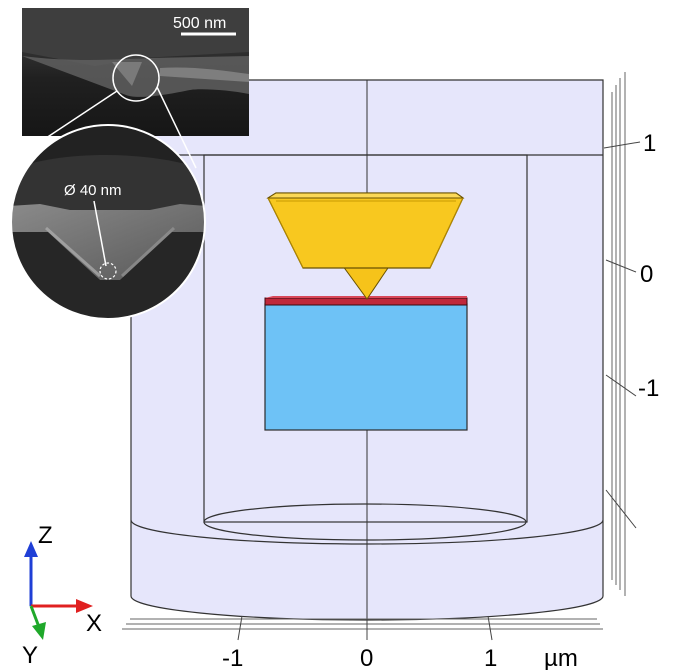 The width and height of the screenshot is (674, 670). Describe the element at coordinates (631, 334) in the screenshot. I see `z-axis: 1 0 -1` at that location.